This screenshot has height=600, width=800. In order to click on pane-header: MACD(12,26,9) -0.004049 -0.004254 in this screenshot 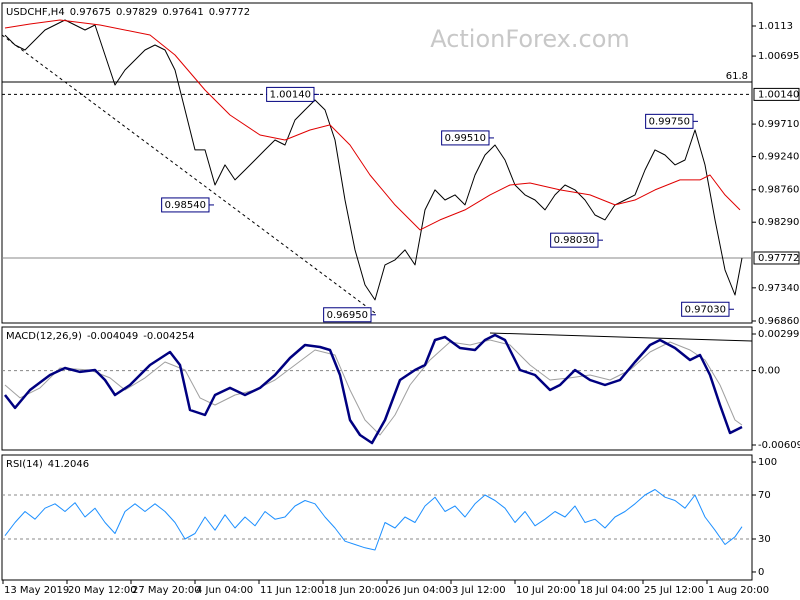, I will do `click(100, 336)`.